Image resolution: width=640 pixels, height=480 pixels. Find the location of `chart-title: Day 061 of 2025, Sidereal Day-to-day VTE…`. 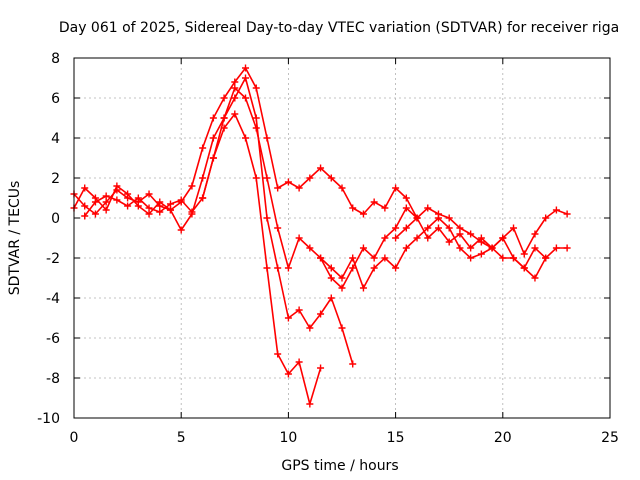

chart-title: Day 061 of 2025, Sidereal Day-to-day VTE… is located at coordinates (339, 28).